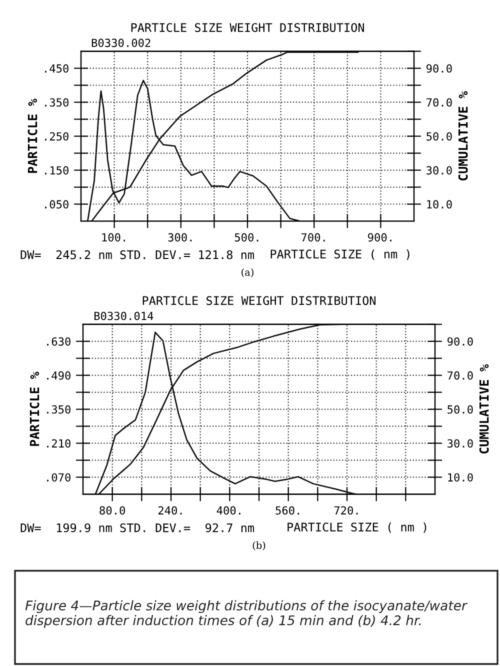  Describe the element at coordinates (170, 510) in the screenshot. I see `x-tick-label: 240.` at that location.